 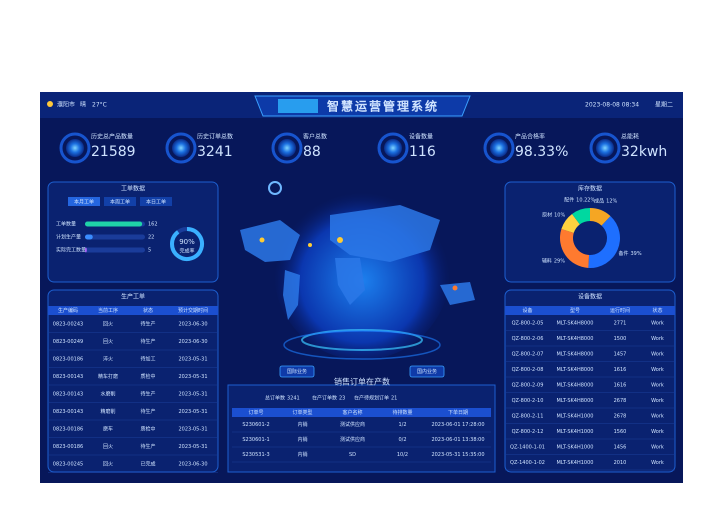 What do you see at coordinates (342, 399) in the screenshot?
I see `stat-value: 23` at bounding box center [342, 399].